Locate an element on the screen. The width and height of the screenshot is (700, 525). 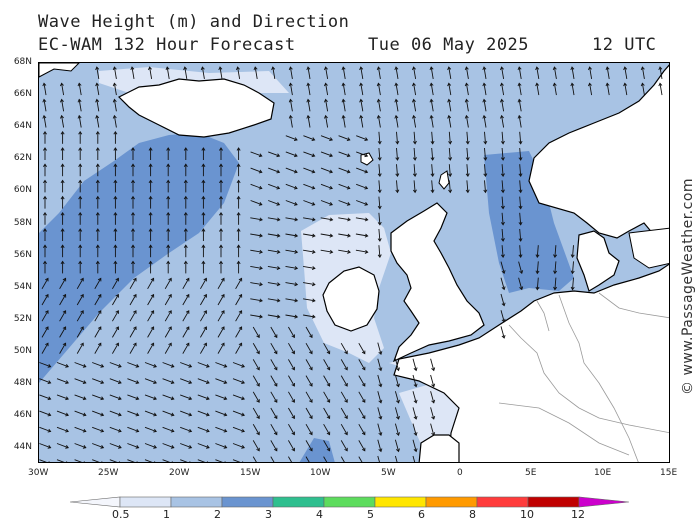
legend-label: 4 is located at coordinates (319, 514).